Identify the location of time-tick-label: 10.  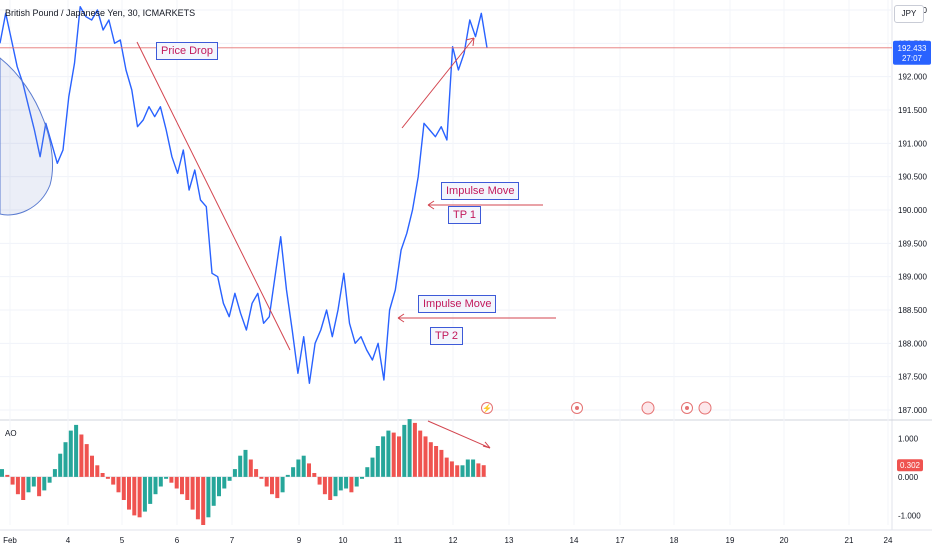
(343, 540).